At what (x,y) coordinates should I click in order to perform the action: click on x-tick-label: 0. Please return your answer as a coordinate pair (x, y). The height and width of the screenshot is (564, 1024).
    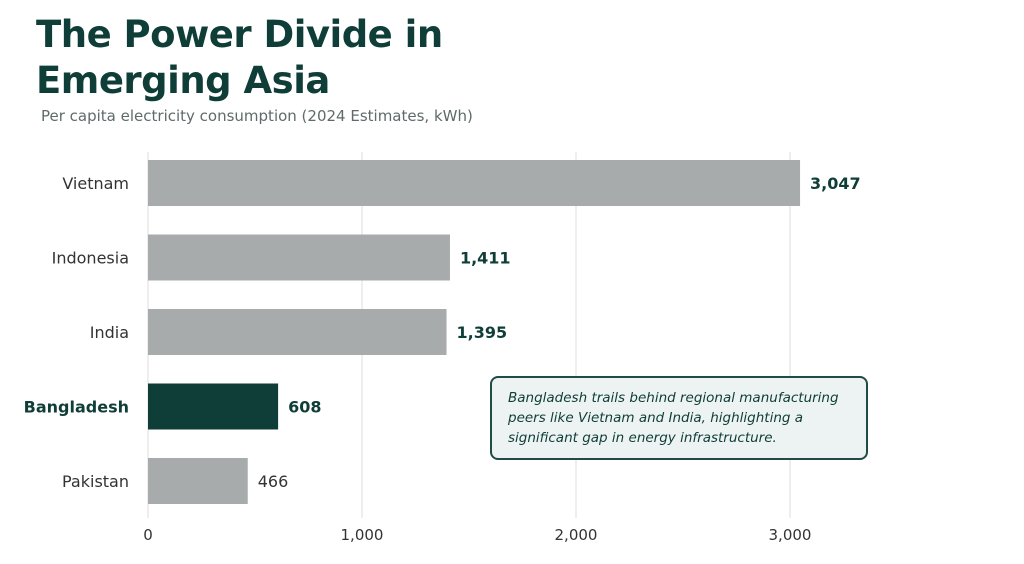
    Looking at the image, I should click on (148, 535).